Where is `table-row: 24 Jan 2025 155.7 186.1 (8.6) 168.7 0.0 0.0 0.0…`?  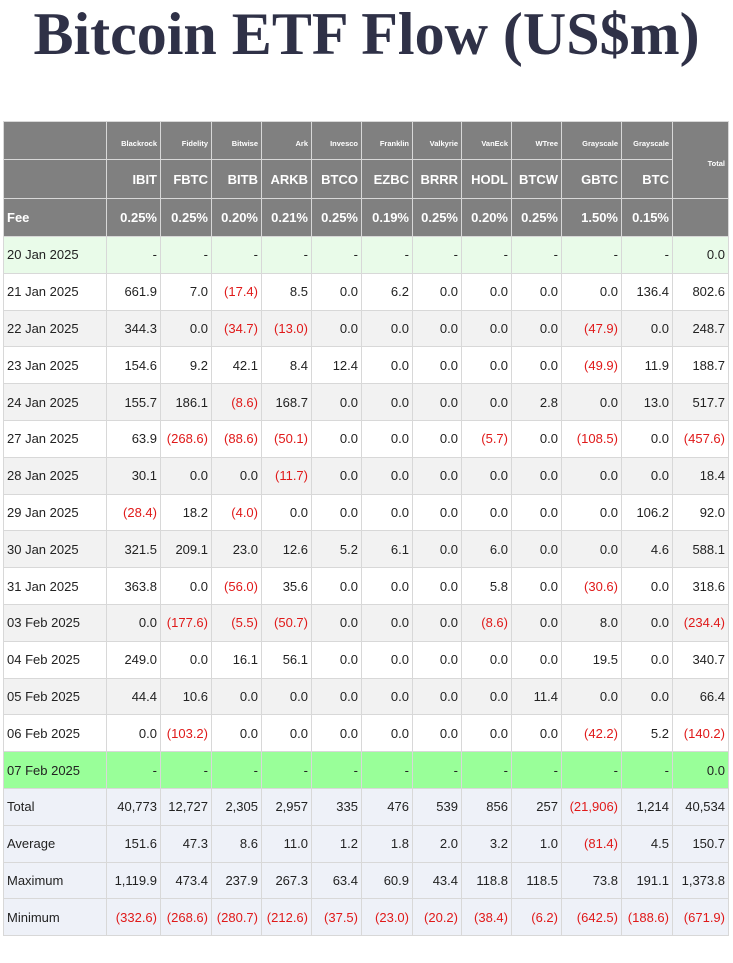 table-row: 24 Jan 2025 155.7 186.1 (8.6) 168.7 0.0 0.0 0.0… is located at coordinates (366, 402).